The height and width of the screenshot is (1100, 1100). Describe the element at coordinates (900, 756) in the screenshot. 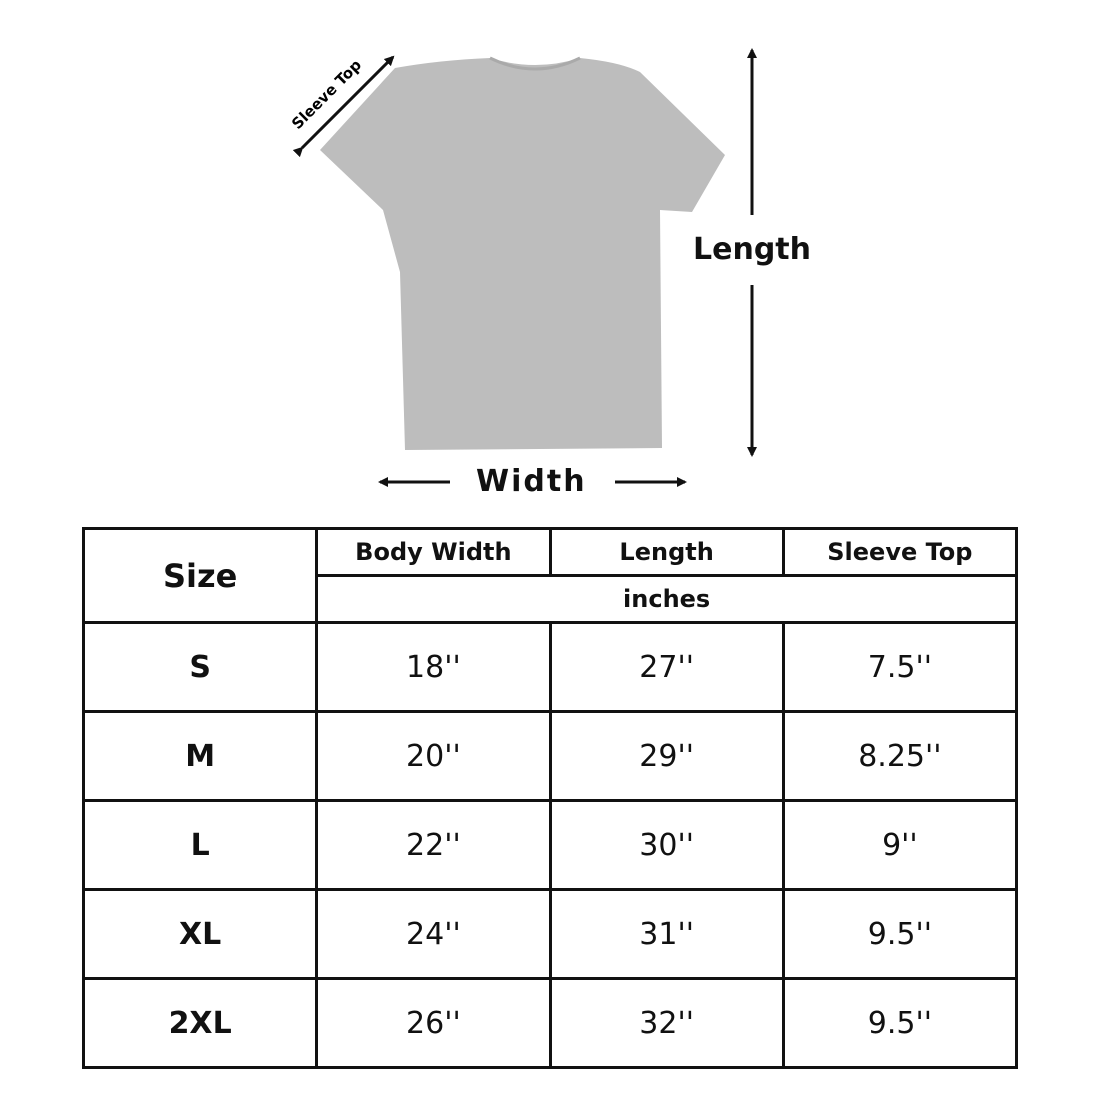

I see `measurement-cell: 8.25''` at that location.